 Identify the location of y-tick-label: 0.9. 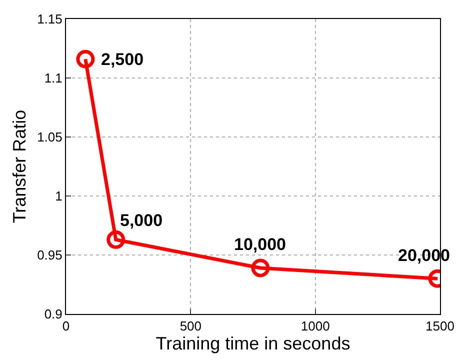
(53, 314).